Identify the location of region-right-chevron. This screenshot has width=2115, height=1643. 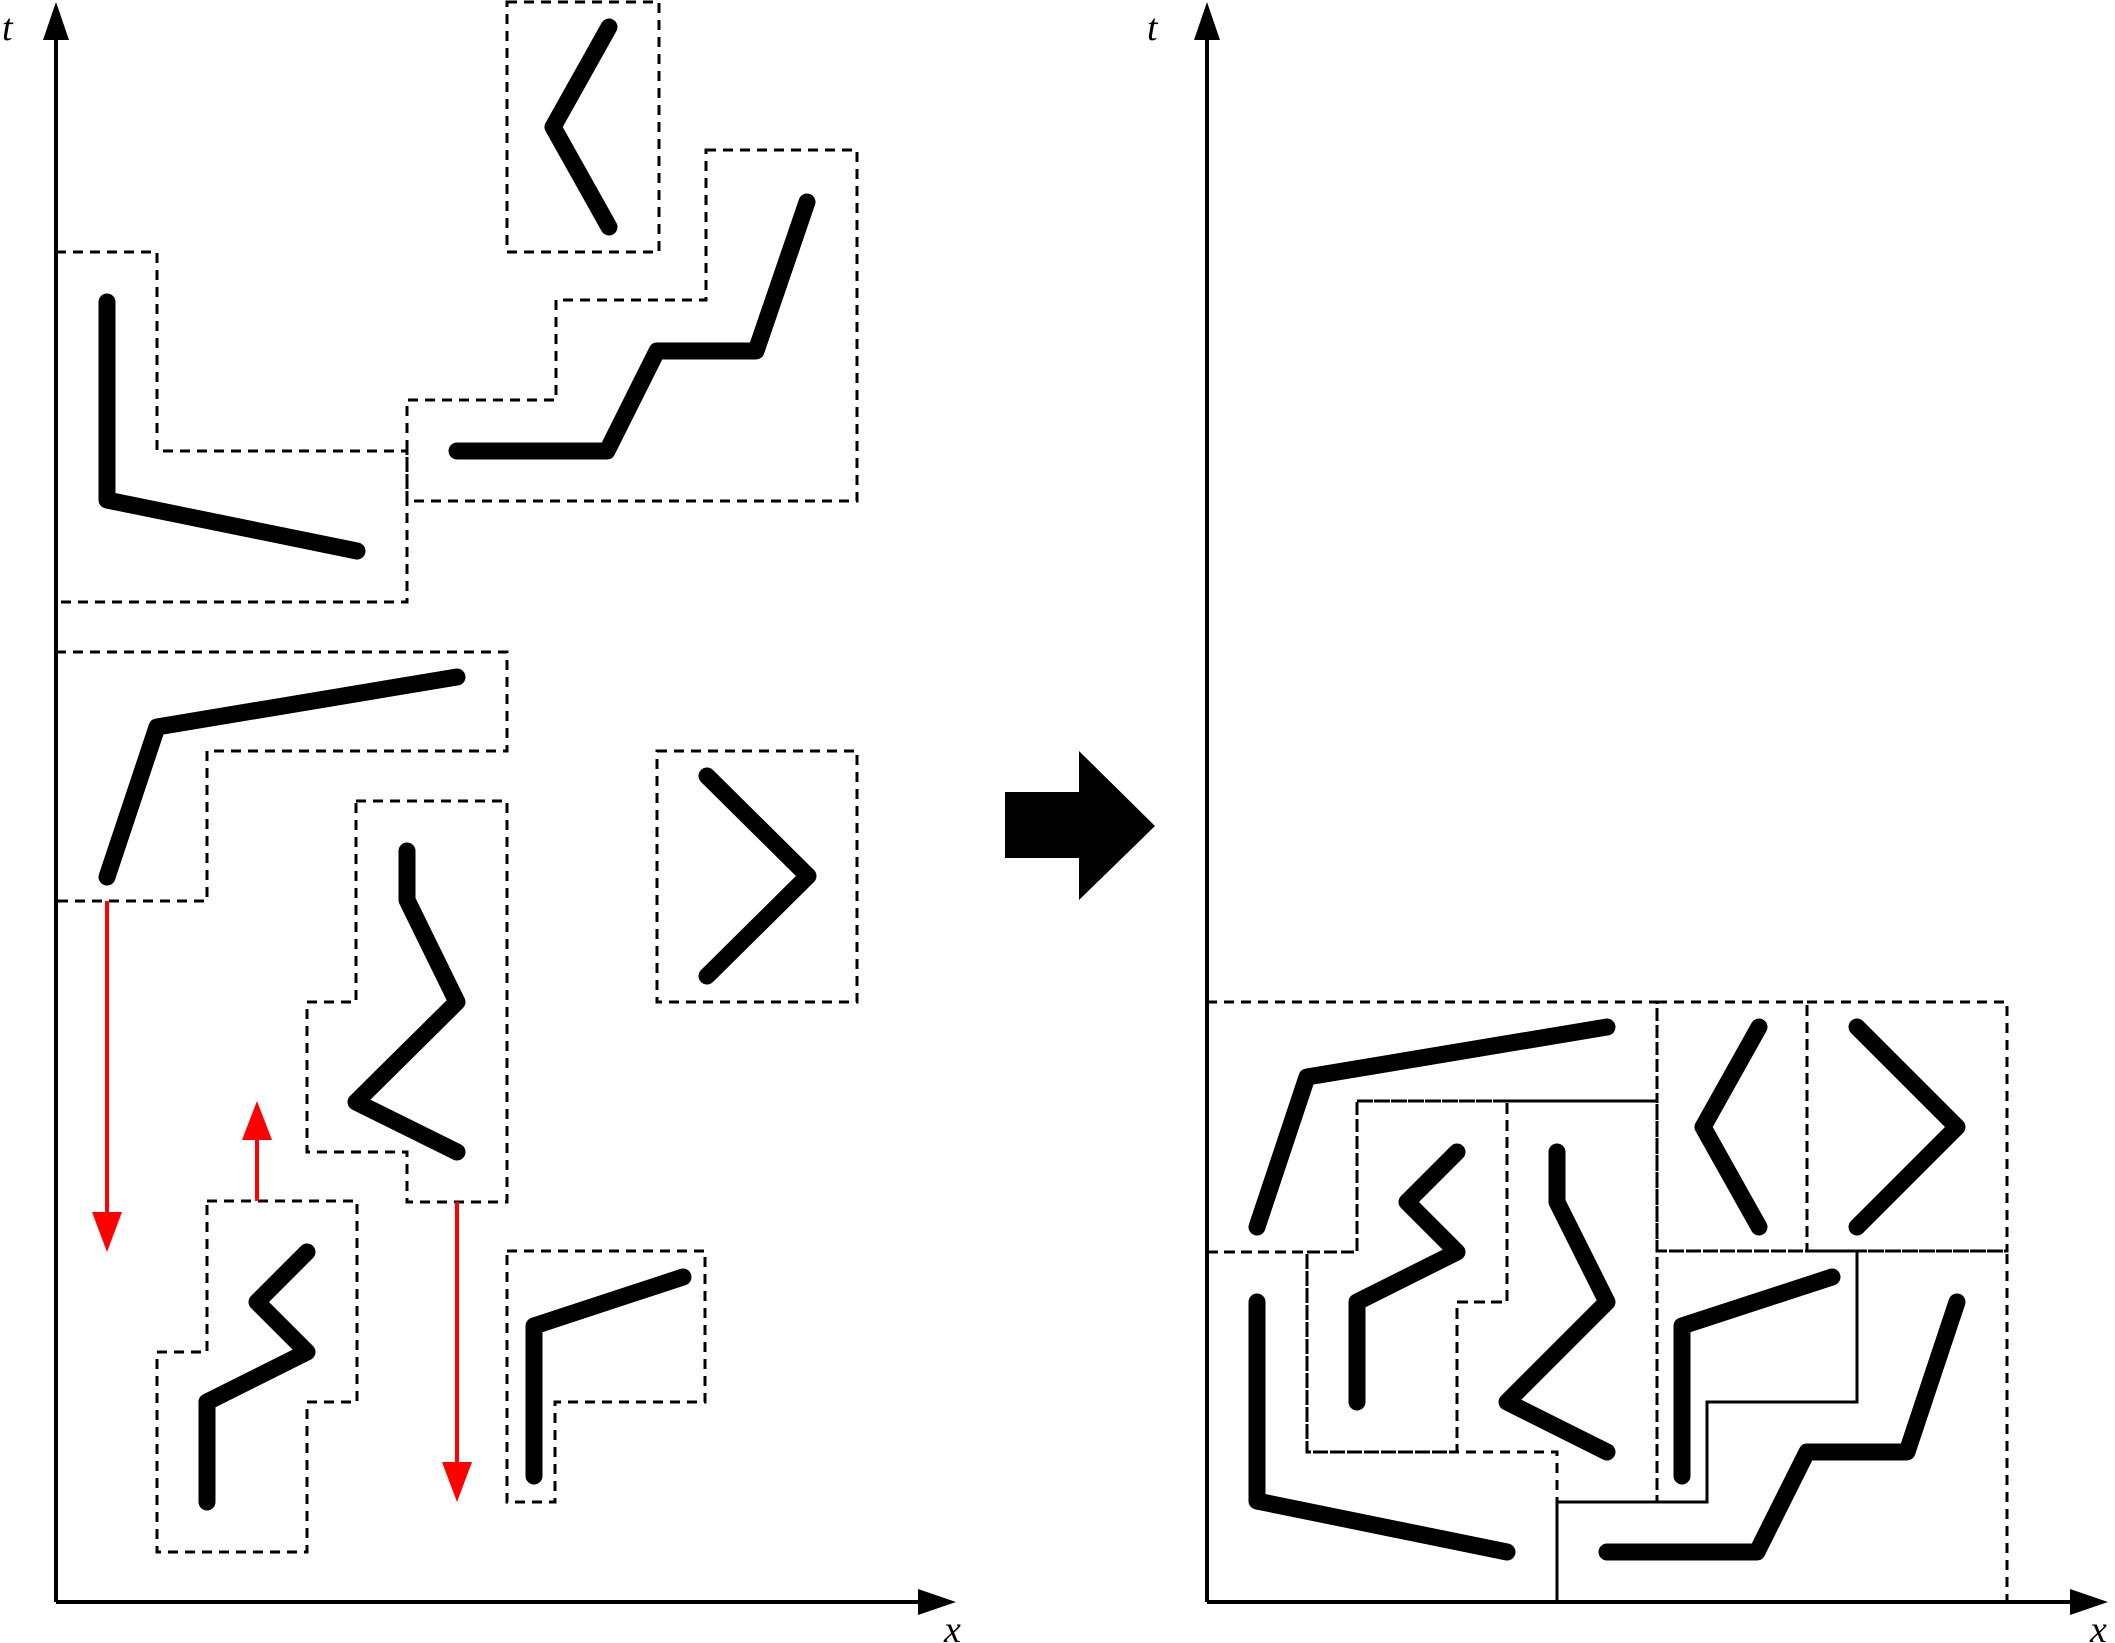
(757, 876).